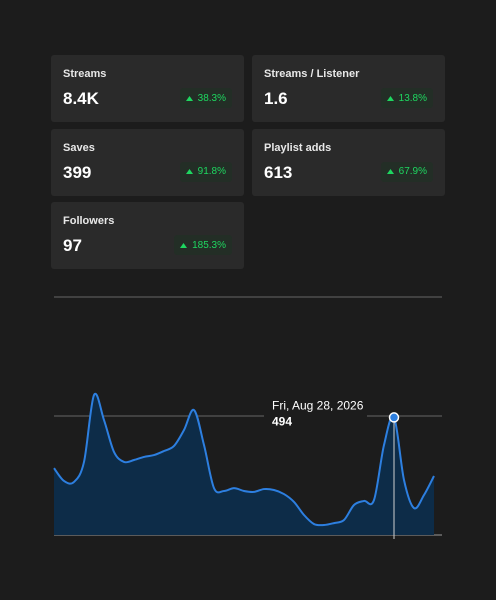  Describe the element at coordinates (209, 245) in the screenshot. I see `change-value: 185.3%` at that location.